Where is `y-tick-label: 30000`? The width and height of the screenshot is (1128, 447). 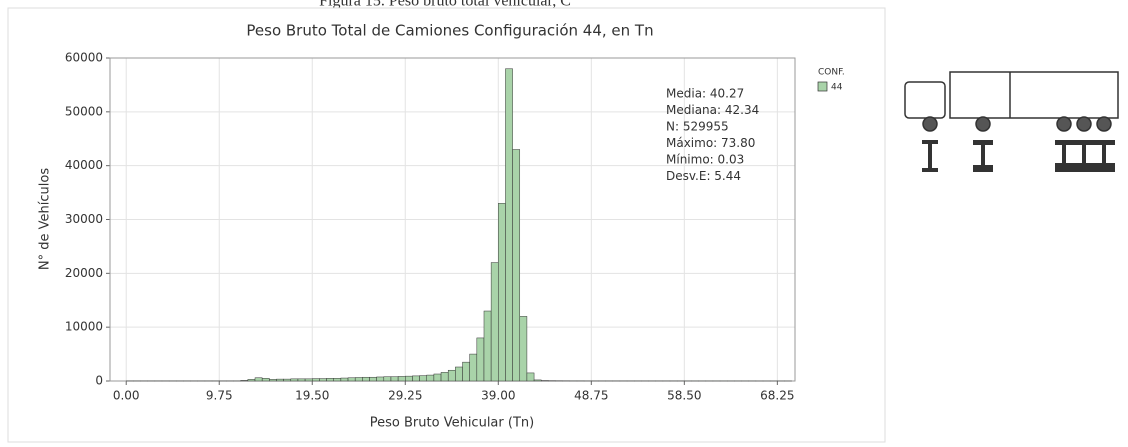
y-tick-label: 30000 is located at coordinates (84, 219).